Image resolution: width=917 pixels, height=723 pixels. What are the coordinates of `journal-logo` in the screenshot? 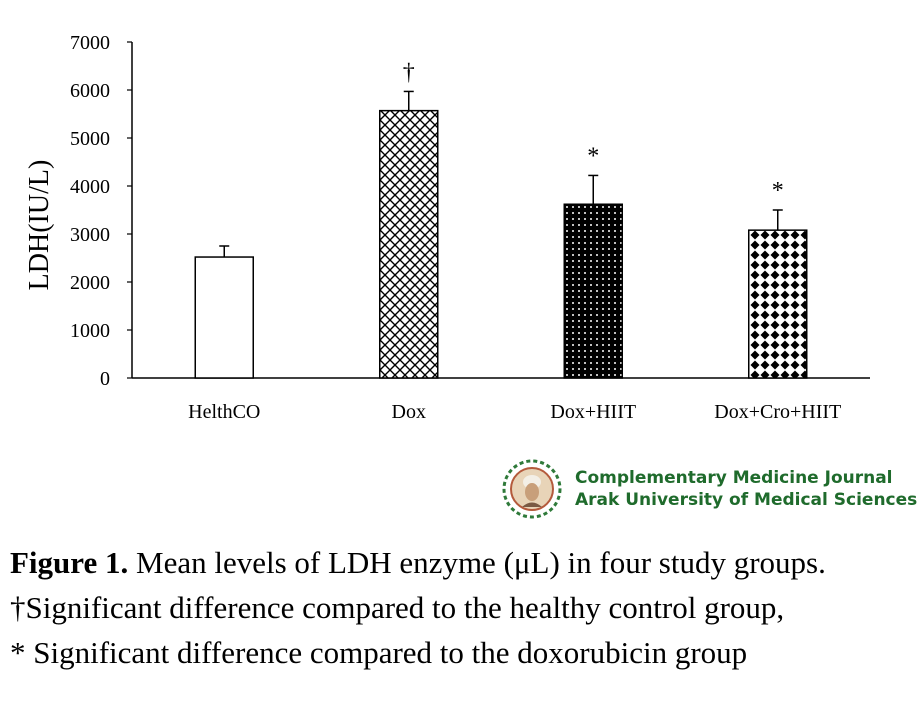 It's located at (705, 489).